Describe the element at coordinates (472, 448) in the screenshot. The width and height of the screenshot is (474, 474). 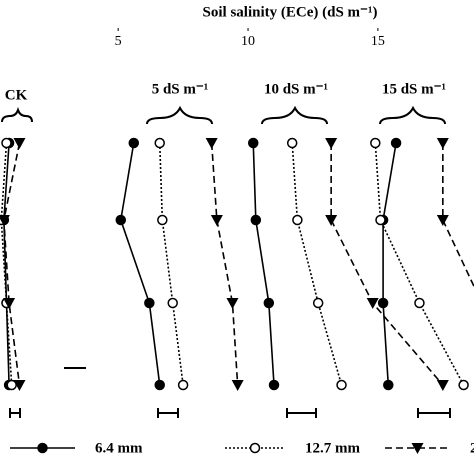
I see `legend-label: 25.4 mm` at that location.